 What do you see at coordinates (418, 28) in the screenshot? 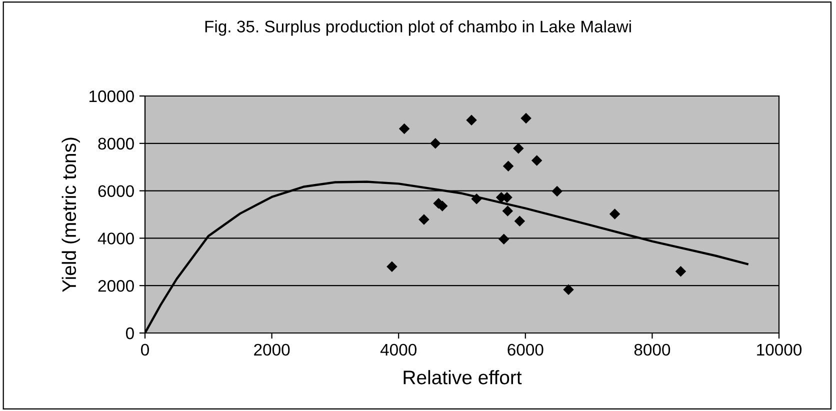
I see `chart-title: Fig. 35. Surplus production plot of chambo in Lake Malawi` at bounding box center [418, 28].